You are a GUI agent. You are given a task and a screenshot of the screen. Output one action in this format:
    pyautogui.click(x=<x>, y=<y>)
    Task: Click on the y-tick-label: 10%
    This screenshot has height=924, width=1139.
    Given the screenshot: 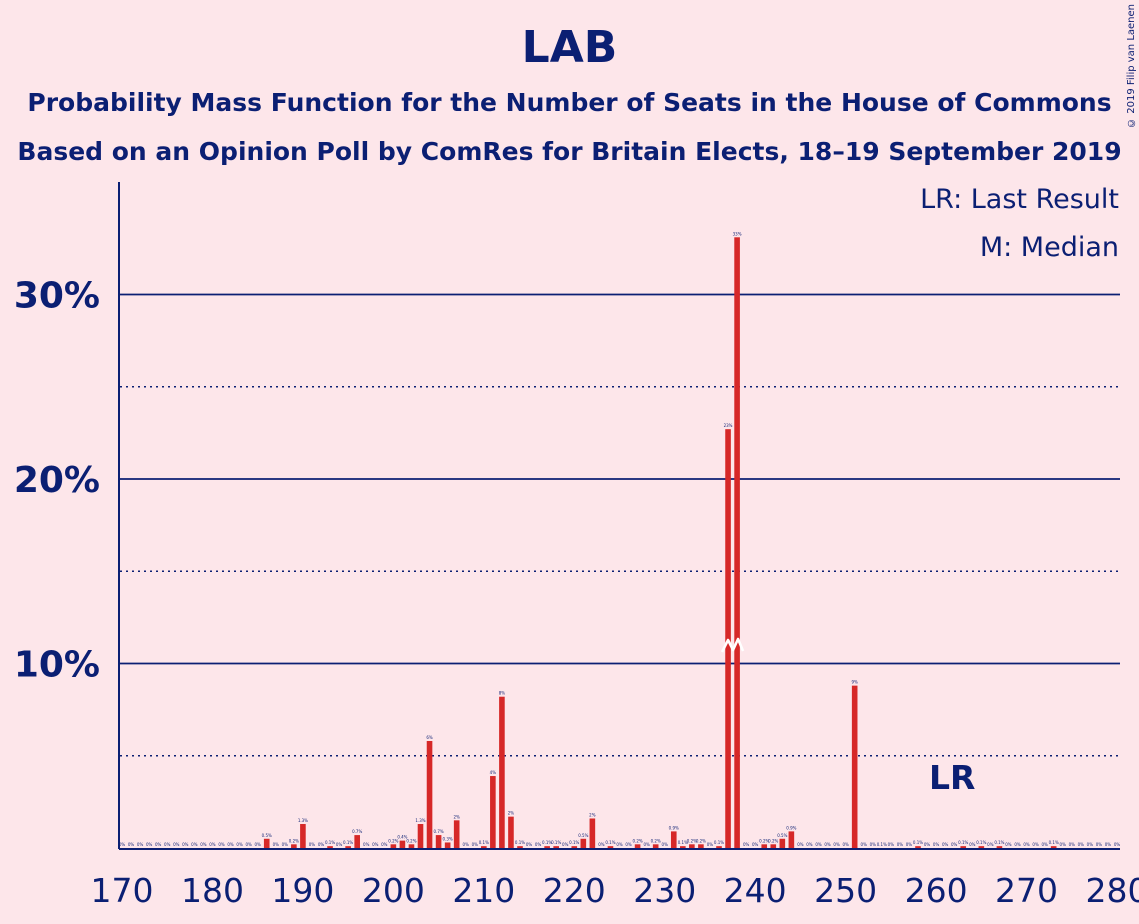 What is the action you would take?
    pyautogui.click(x=57, y=665)
    